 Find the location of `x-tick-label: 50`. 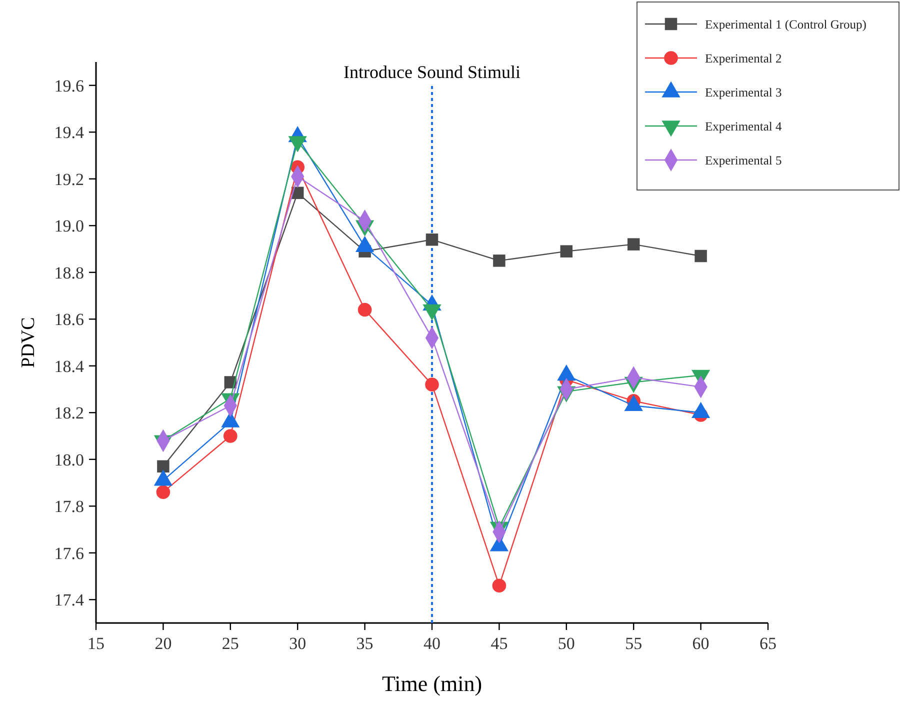

x-tick-label: 50 is located at coordinates (566, 643).